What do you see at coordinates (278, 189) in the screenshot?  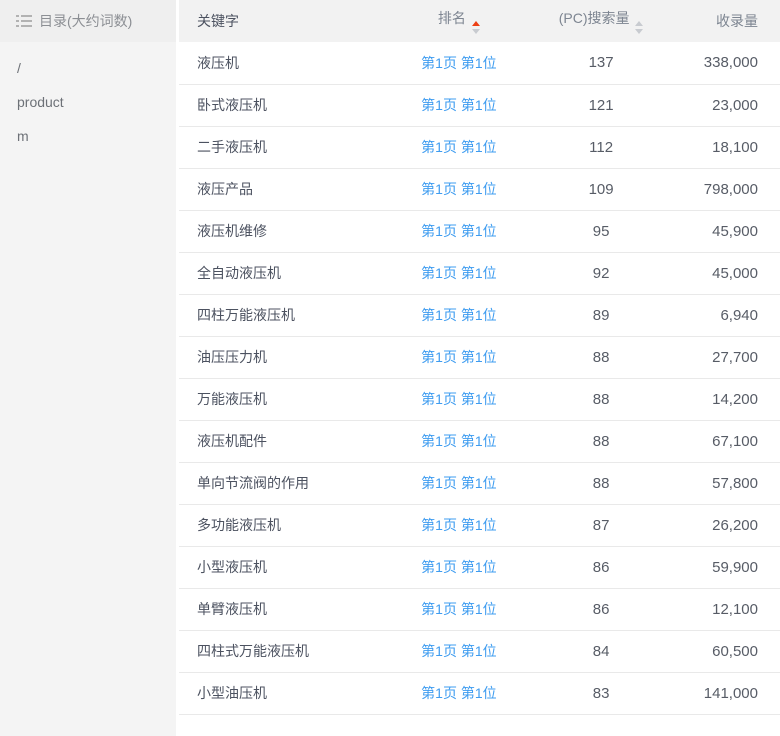 I see `keyword-cell: 液压产品` at bounding box center [278, 189].